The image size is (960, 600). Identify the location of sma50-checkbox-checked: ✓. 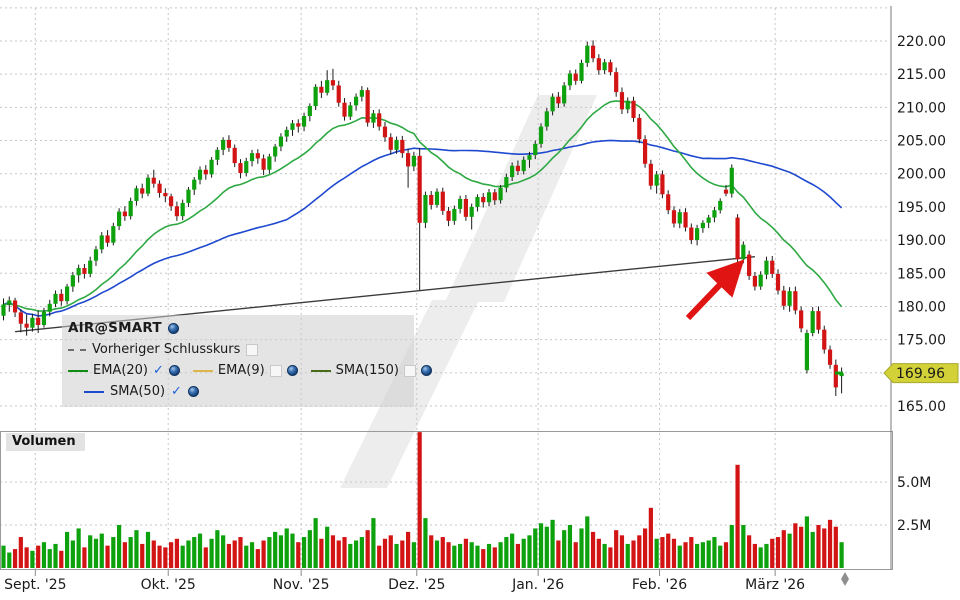
(176, 391).